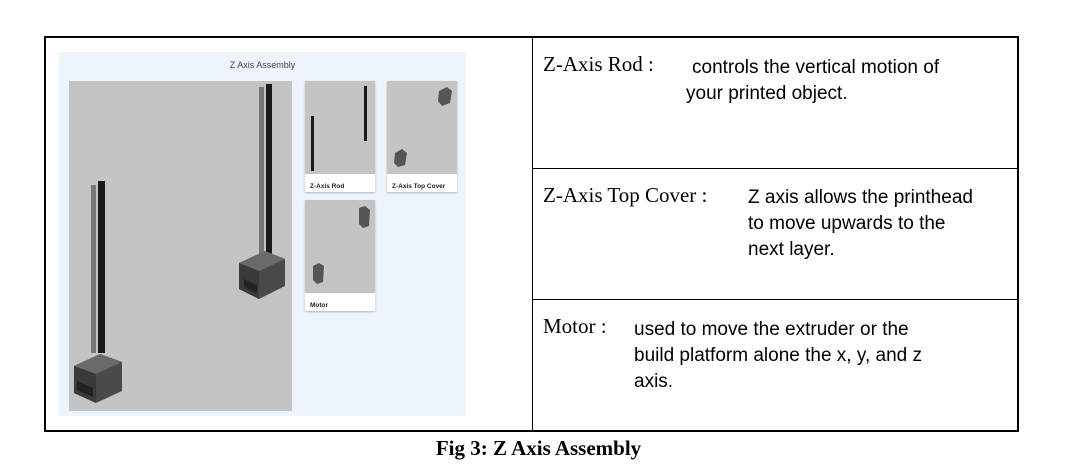 This screenshot has height=470, width=1077. I want to click on assembly-3d-view, so click(180, 246).